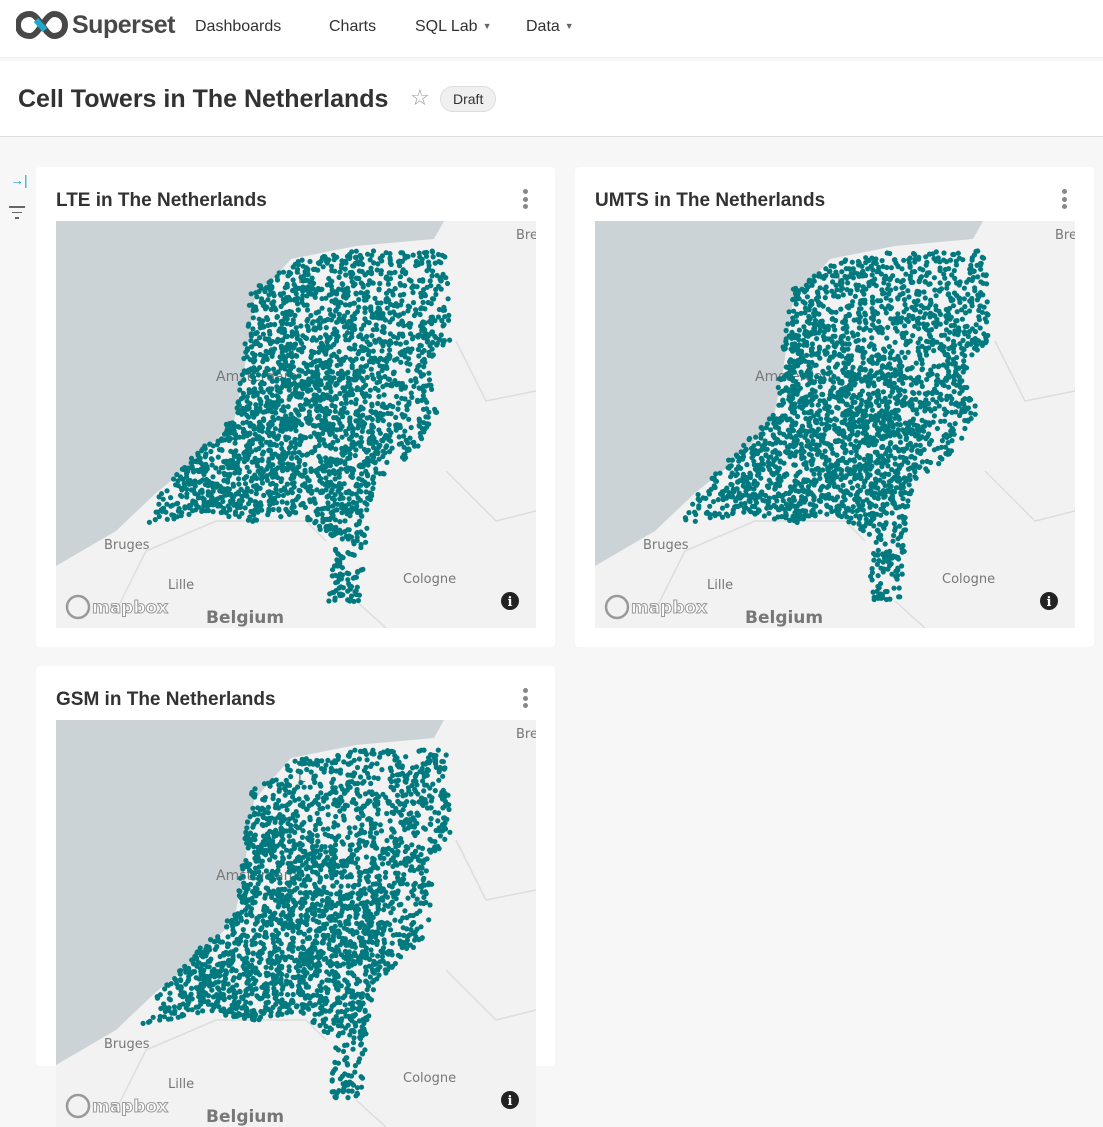 The width and height of the screenshot is (1103, 1127). What do you see at coordinates (238, 26) in the screenshot?
I see `nav-dashboards: Dashboards` at bounding box center [238, 26].